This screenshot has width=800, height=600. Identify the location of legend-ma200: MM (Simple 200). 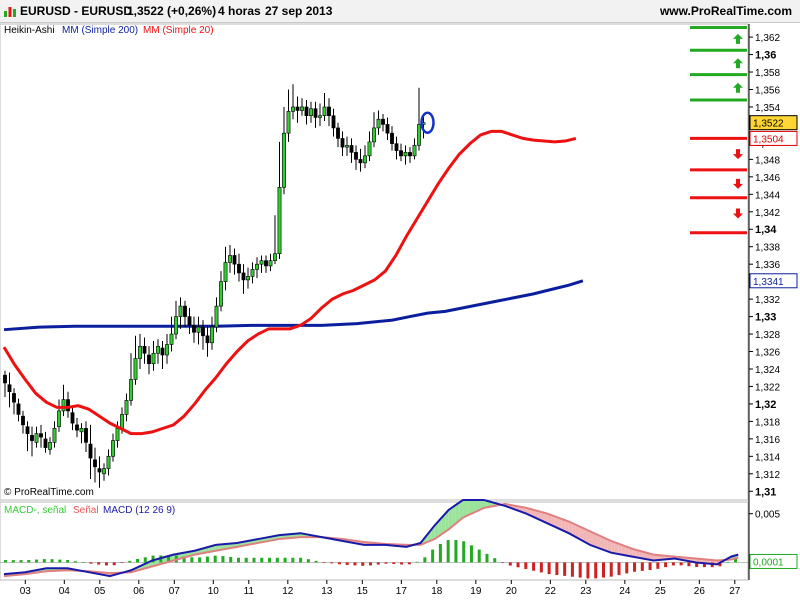
(100, 30).